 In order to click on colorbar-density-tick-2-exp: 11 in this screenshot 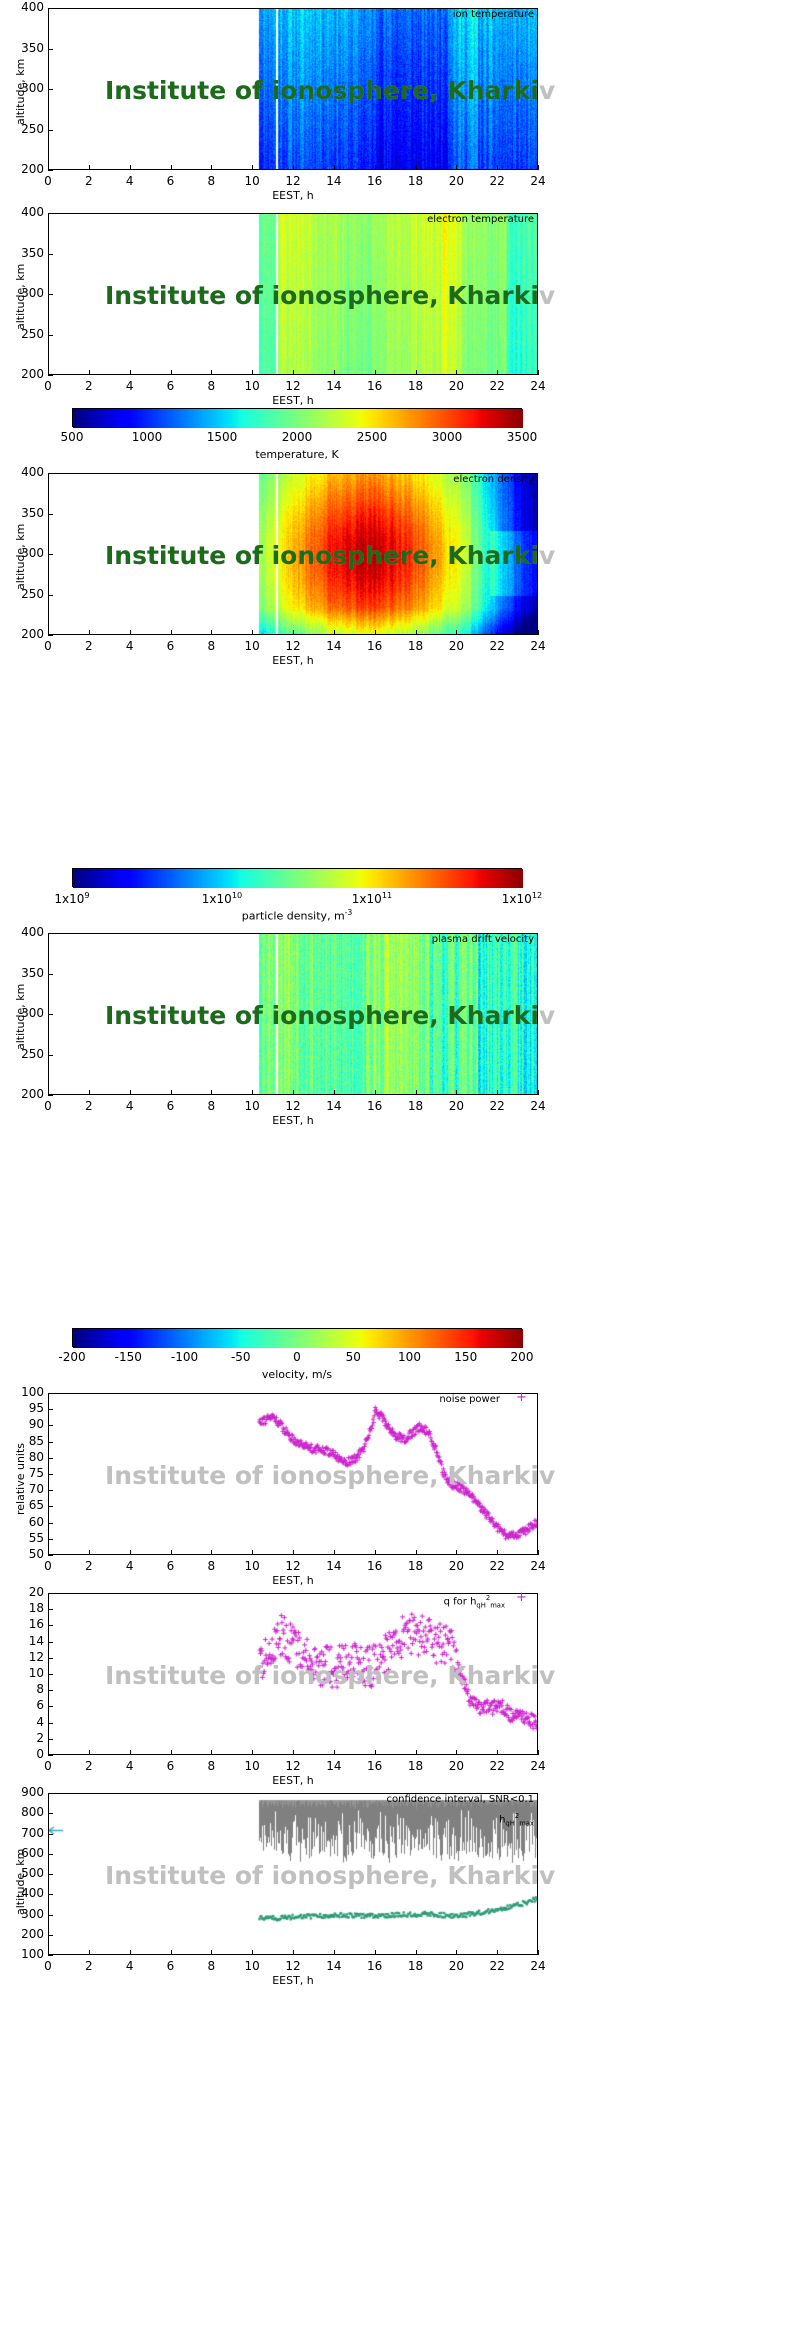, I will do `click(387, 895)`.